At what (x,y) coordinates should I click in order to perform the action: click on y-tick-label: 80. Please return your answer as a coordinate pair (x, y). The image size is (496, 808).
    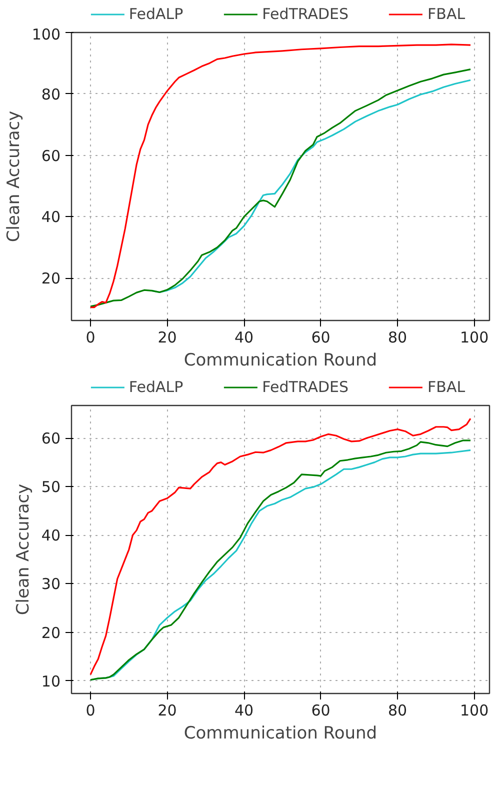
    Looking at the image, I should click on (51, 94).